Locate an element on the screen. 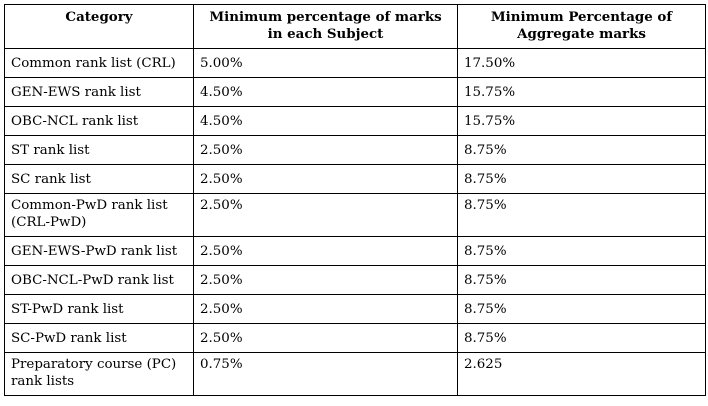  category-cell: OBC-NCL rank list is located at coordinates (99, 121).